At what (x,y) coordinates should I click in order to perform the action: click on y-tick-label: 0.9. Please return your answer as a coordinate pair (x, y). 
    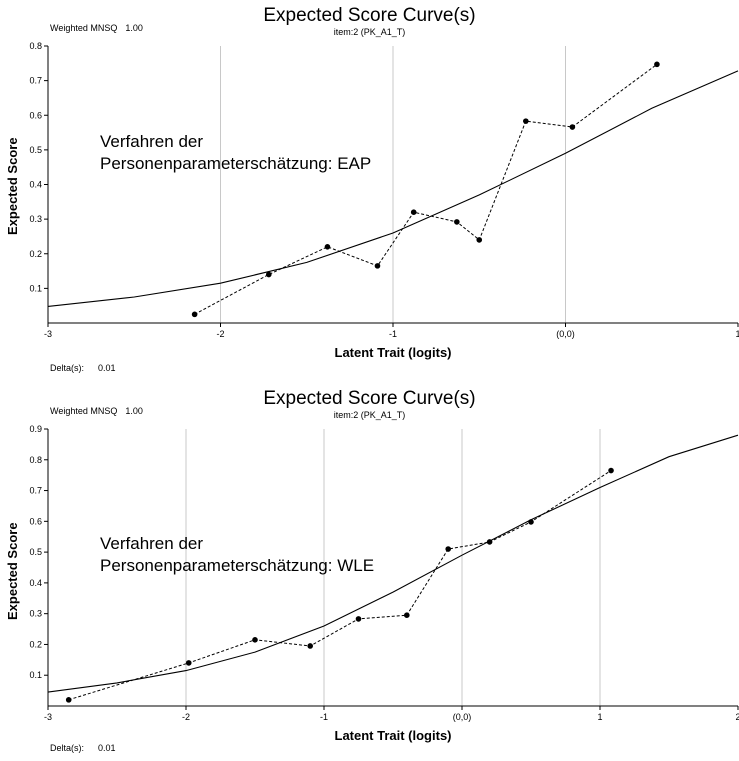
    Looking at the image, I should click on (35, 429).